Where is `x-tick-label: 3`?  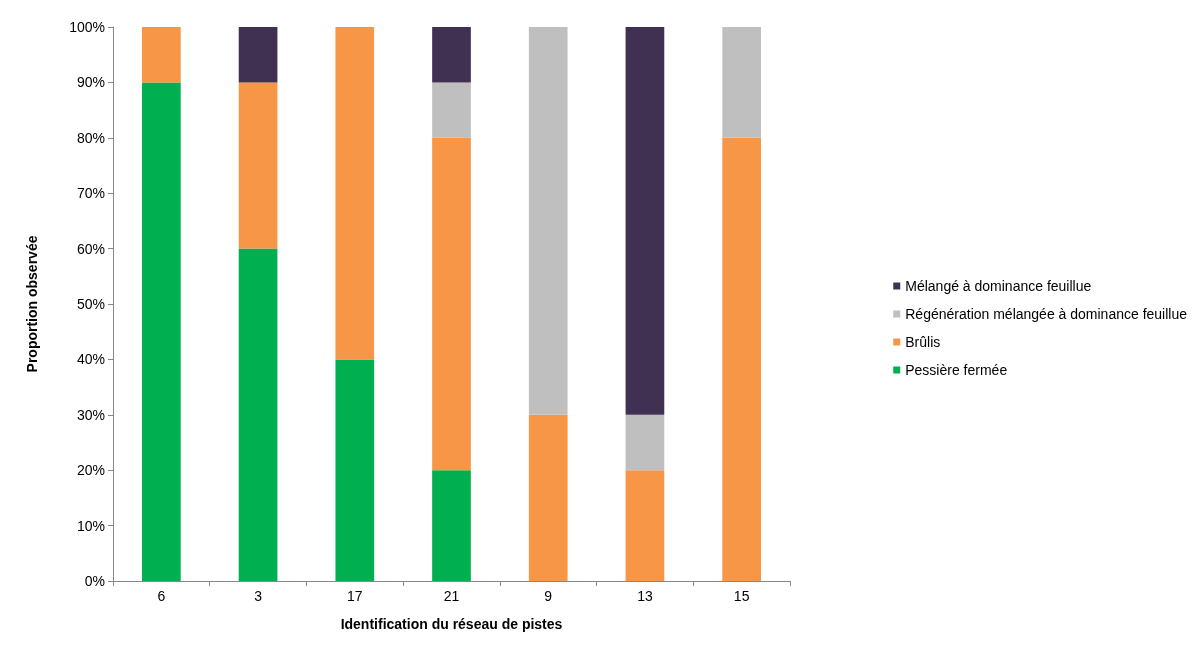 x-tick-label: 3 is located at coordinates (258, 596).